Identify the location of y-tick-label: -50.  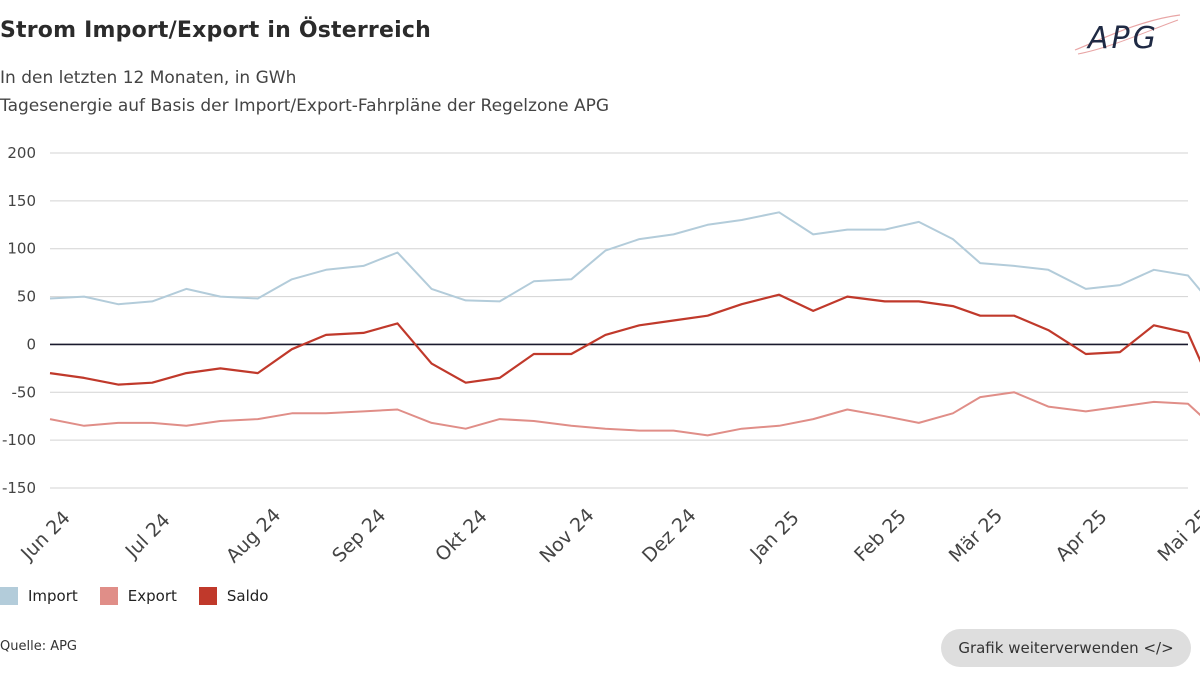
(24, 392).